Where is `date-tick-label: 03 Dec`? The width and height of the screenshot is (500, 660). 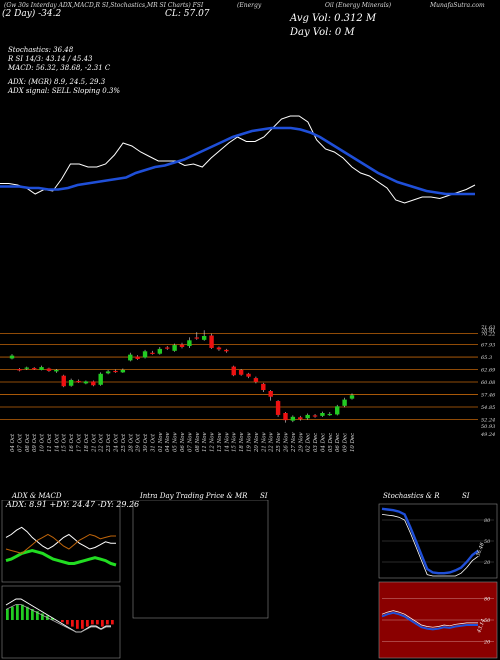
date-tick-label: 03 Dec is located at coordinates (316, 442).